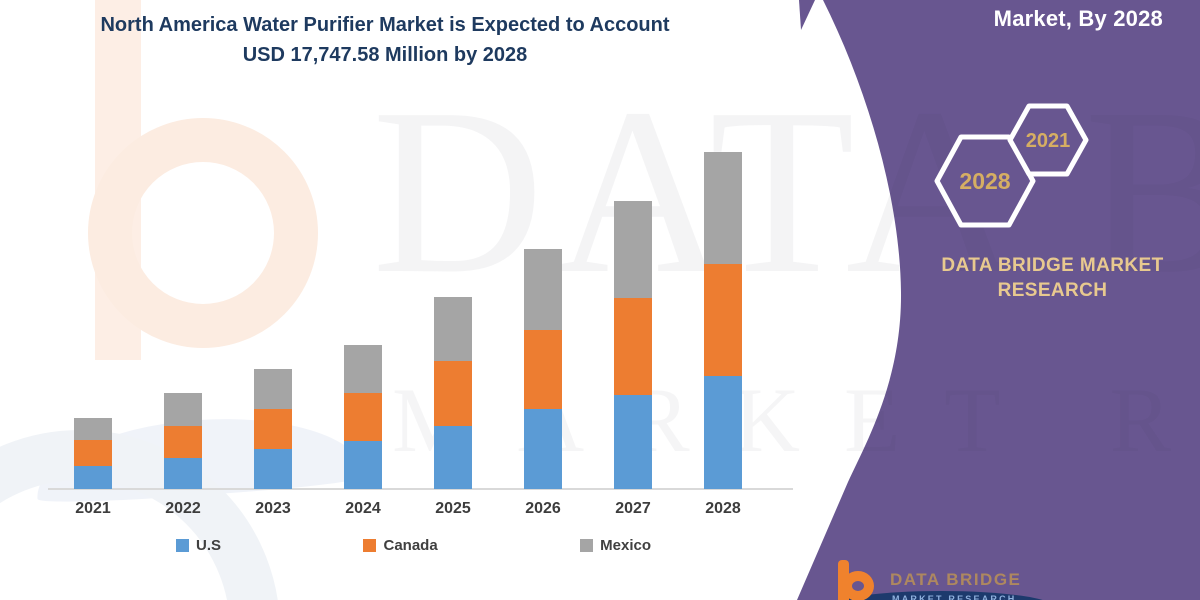  I want to click on x-axis-label-2027: 2027, so click(633, 508).